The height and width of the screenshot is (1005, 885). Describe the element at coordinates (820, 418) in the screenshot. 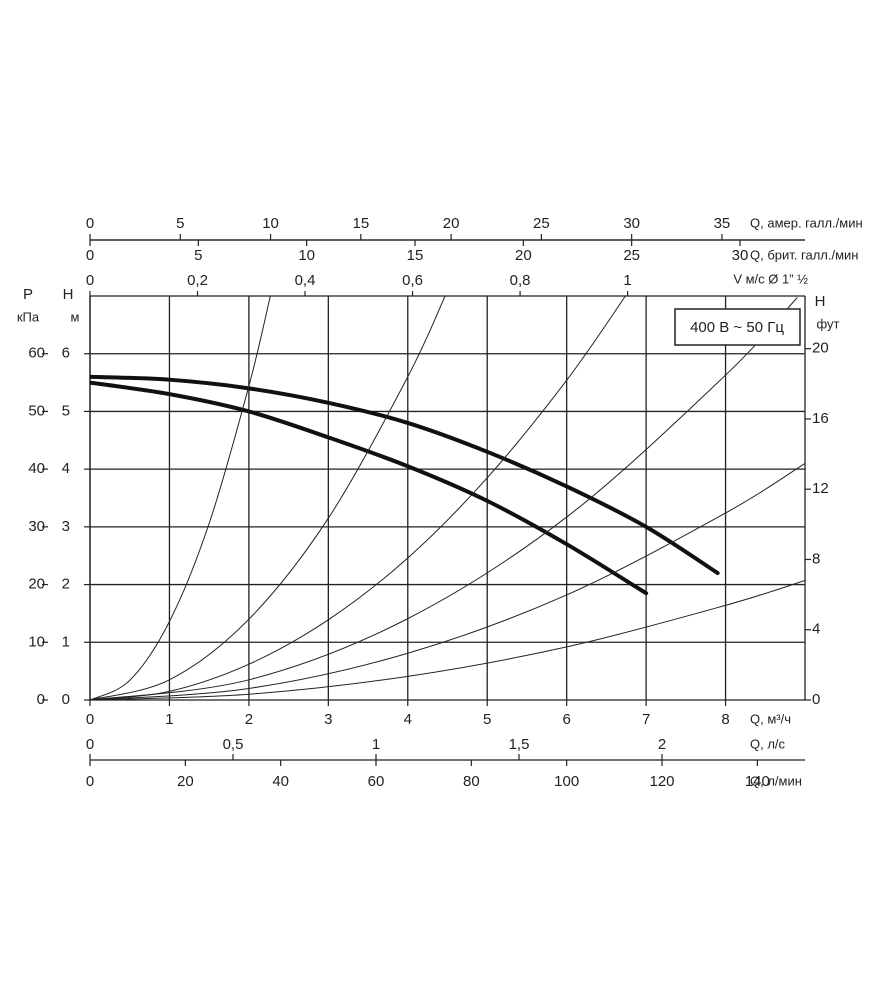

I see `y-tick-label: 16` at that location.